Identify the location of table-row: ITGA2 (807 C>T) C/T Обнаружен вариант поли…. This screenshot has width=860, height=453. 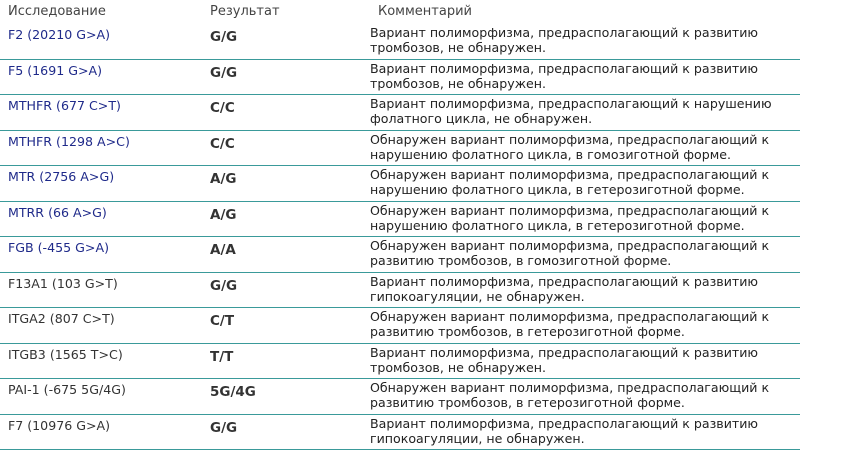
(400, 325).